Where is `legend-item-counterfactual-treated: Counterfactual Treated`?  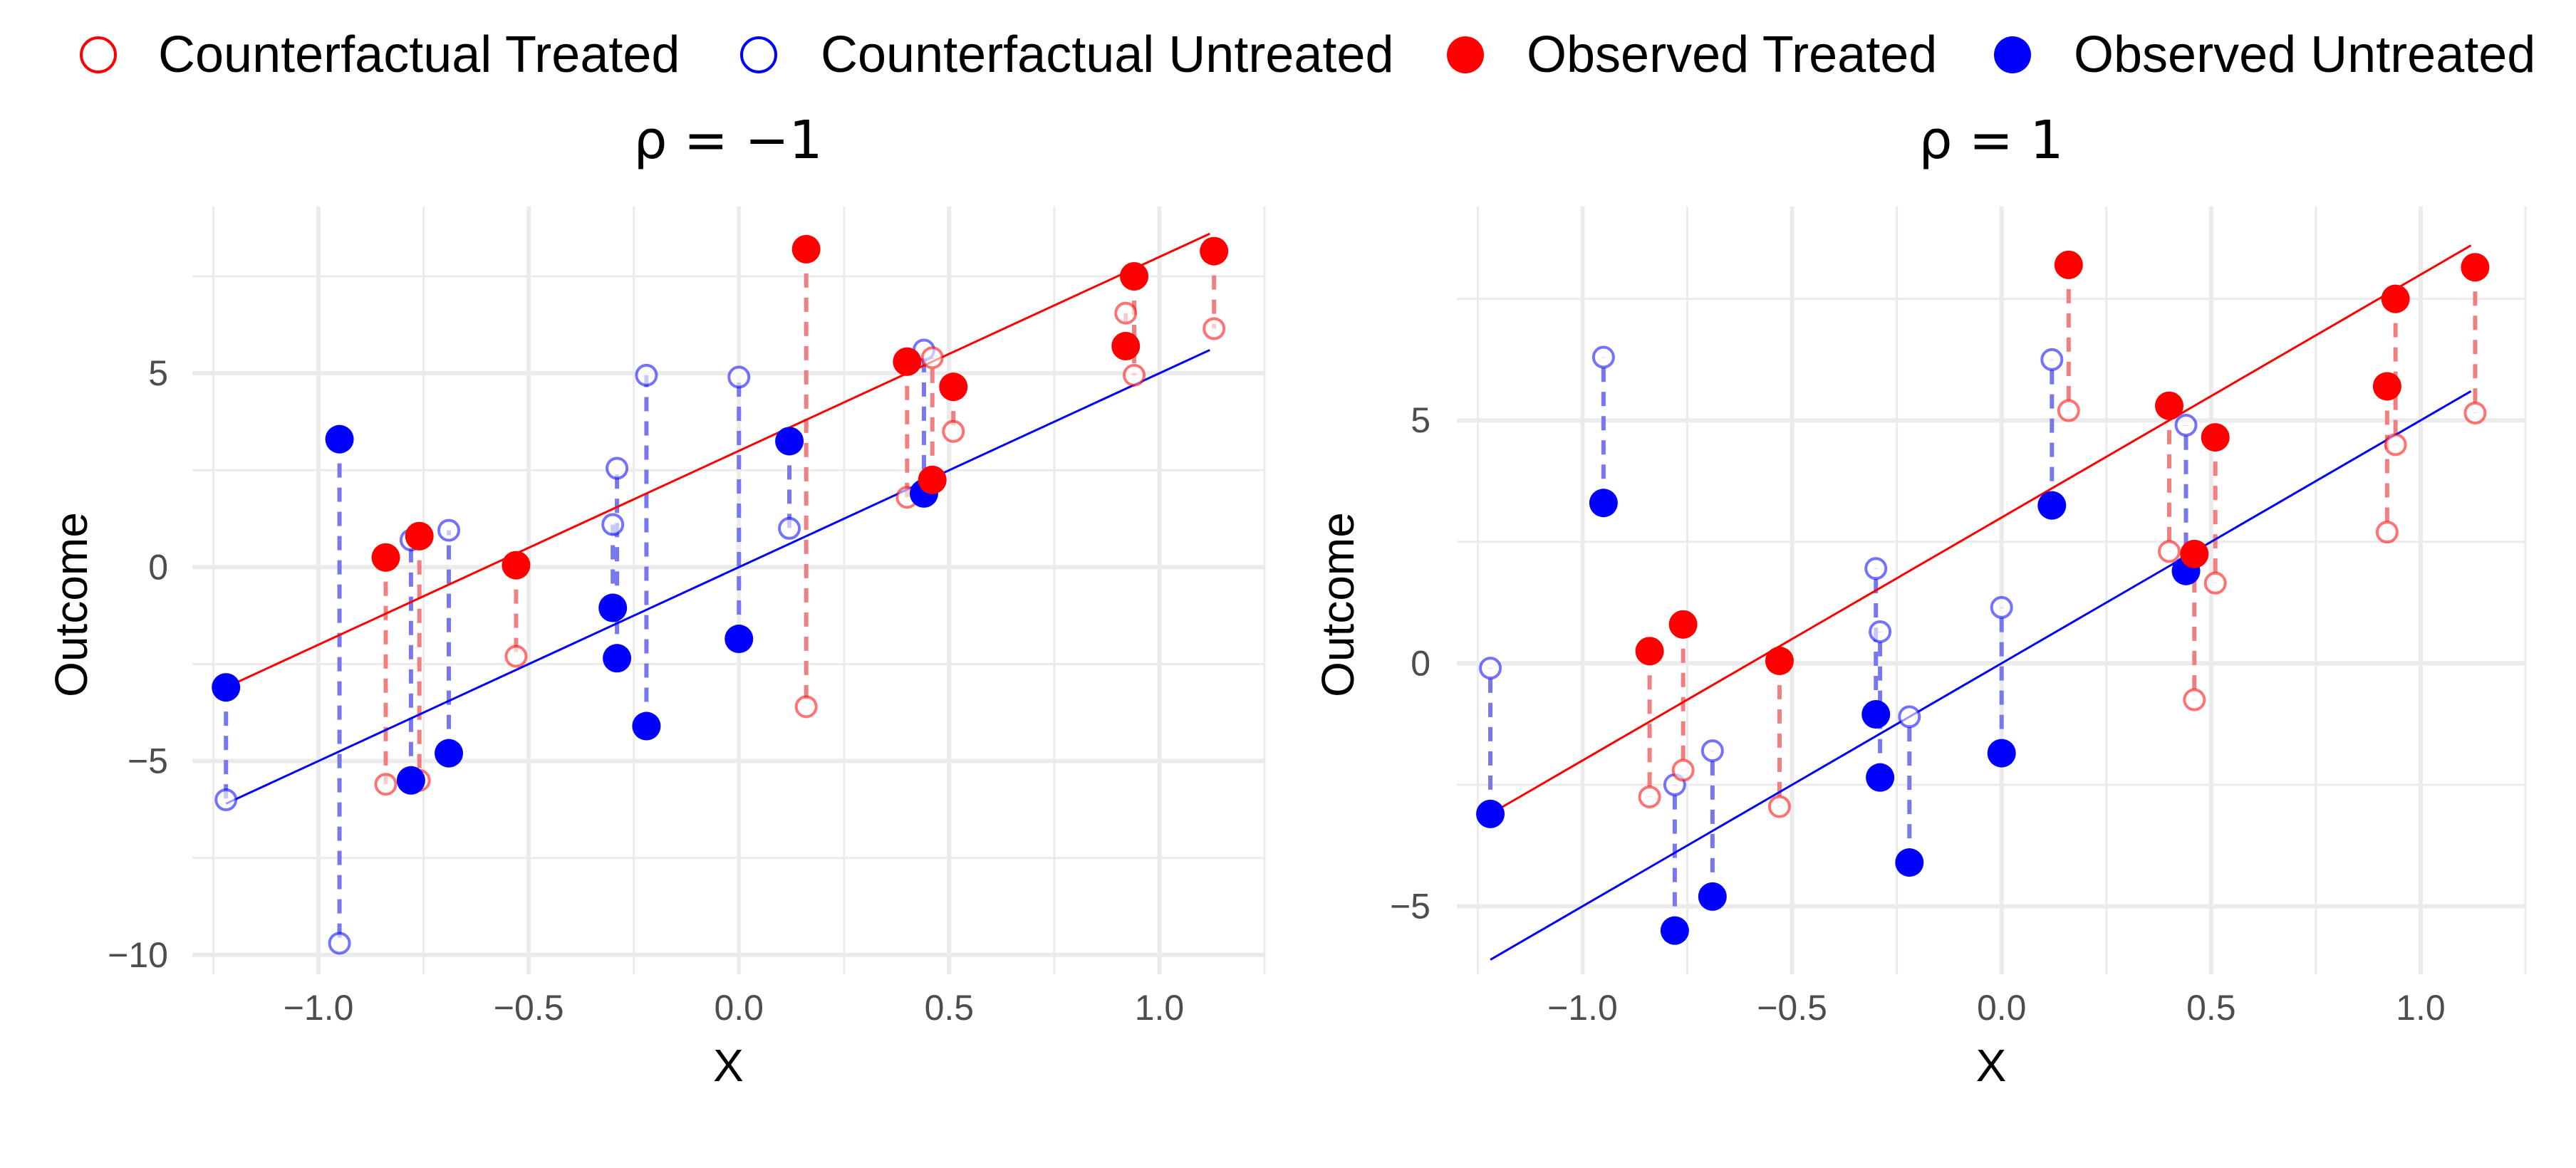 legend-item-counterfactual-treated: Counterfactual Treated is located at coordinates (380, 54).